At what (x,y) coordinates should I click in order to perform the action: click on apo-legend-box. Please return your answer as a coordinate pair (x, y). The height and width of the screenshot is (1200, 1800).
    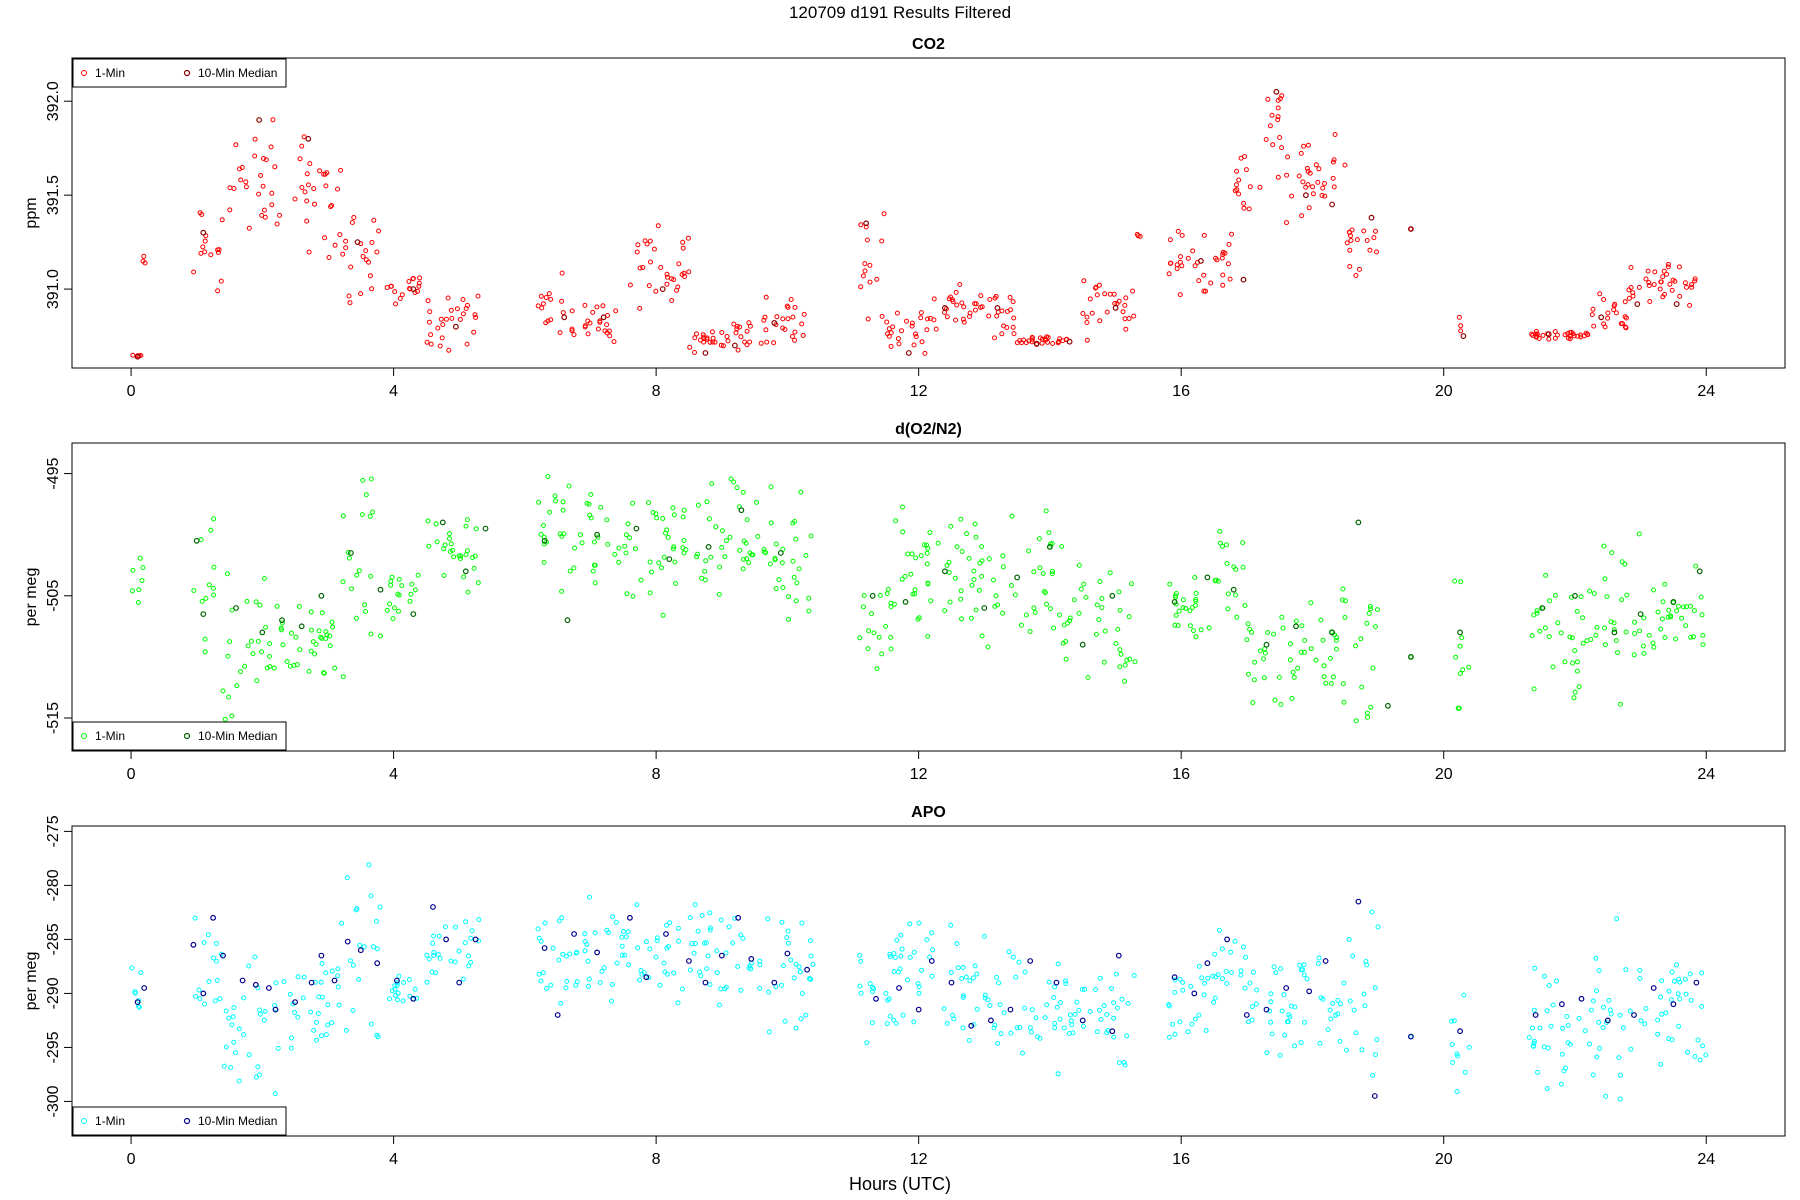
    Looking at the image, I should click on (179, 1121).